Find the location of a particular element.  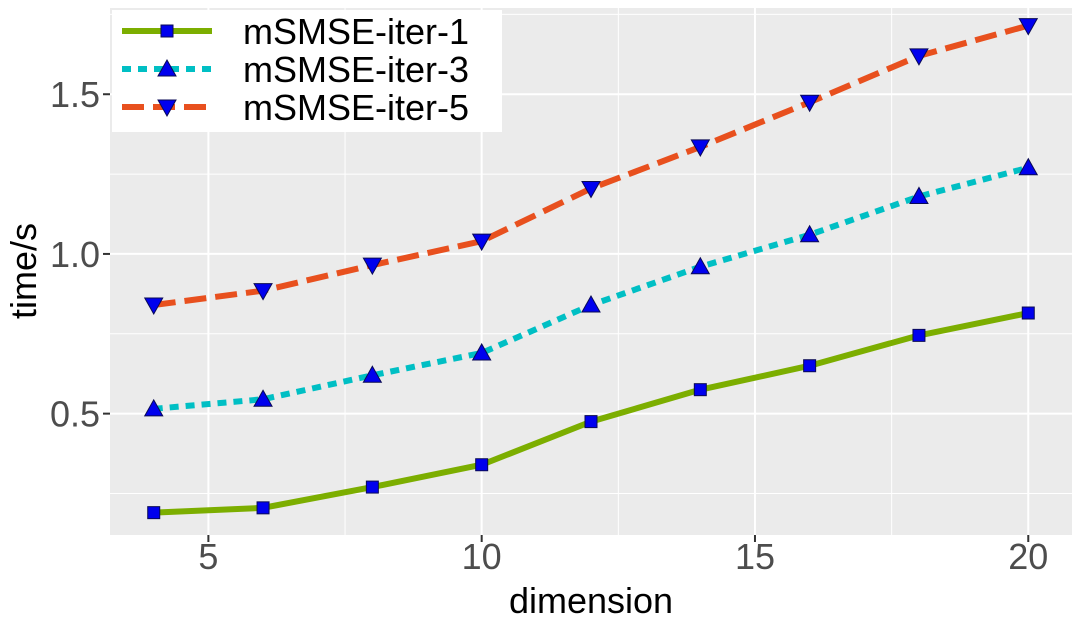

legend-label: mSMSE-iter-1 is located at coordinates (356, 31).